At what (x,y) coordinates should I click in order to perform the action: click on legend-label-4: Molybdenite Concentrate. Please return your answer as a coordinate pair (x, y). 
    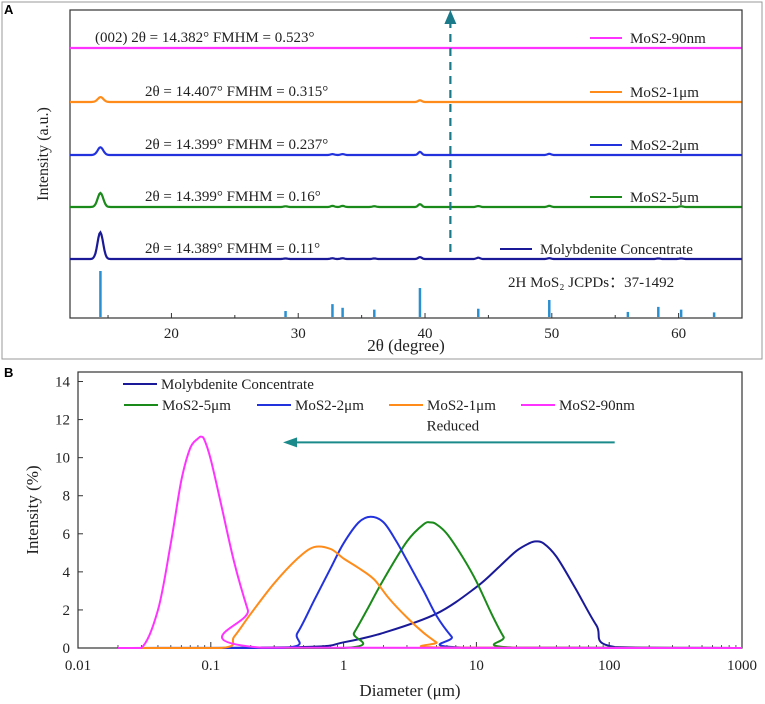
    Looking at the image, I should click on (616, 250).